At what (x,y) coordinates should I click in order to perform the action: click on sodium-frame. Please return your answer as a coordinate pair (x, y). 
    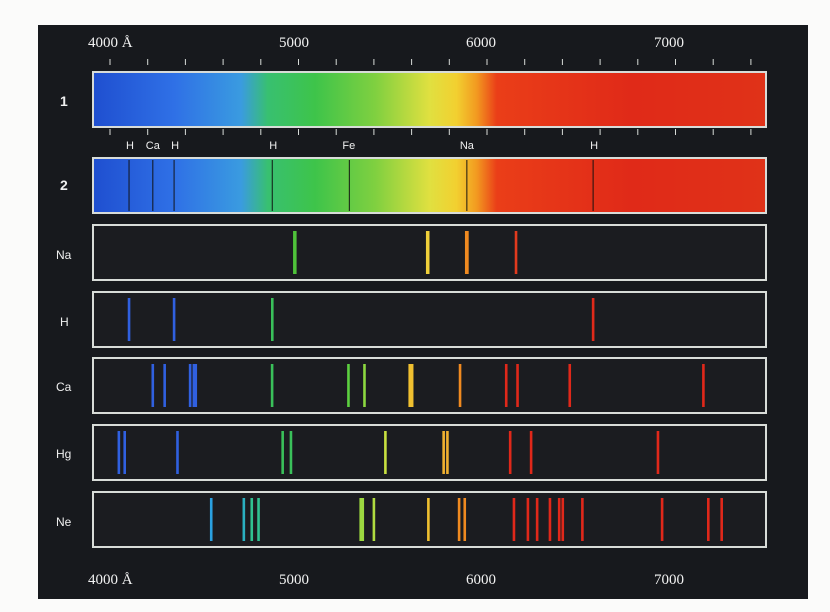
    Looking at the image, I should click on (429, 252).